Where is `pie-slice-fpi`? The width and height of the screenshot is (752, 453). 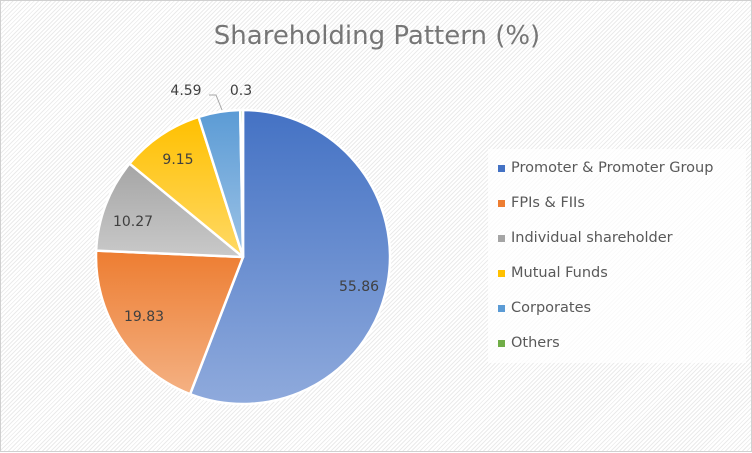
pie-slice-fpi is located at coordinates (169, 322).